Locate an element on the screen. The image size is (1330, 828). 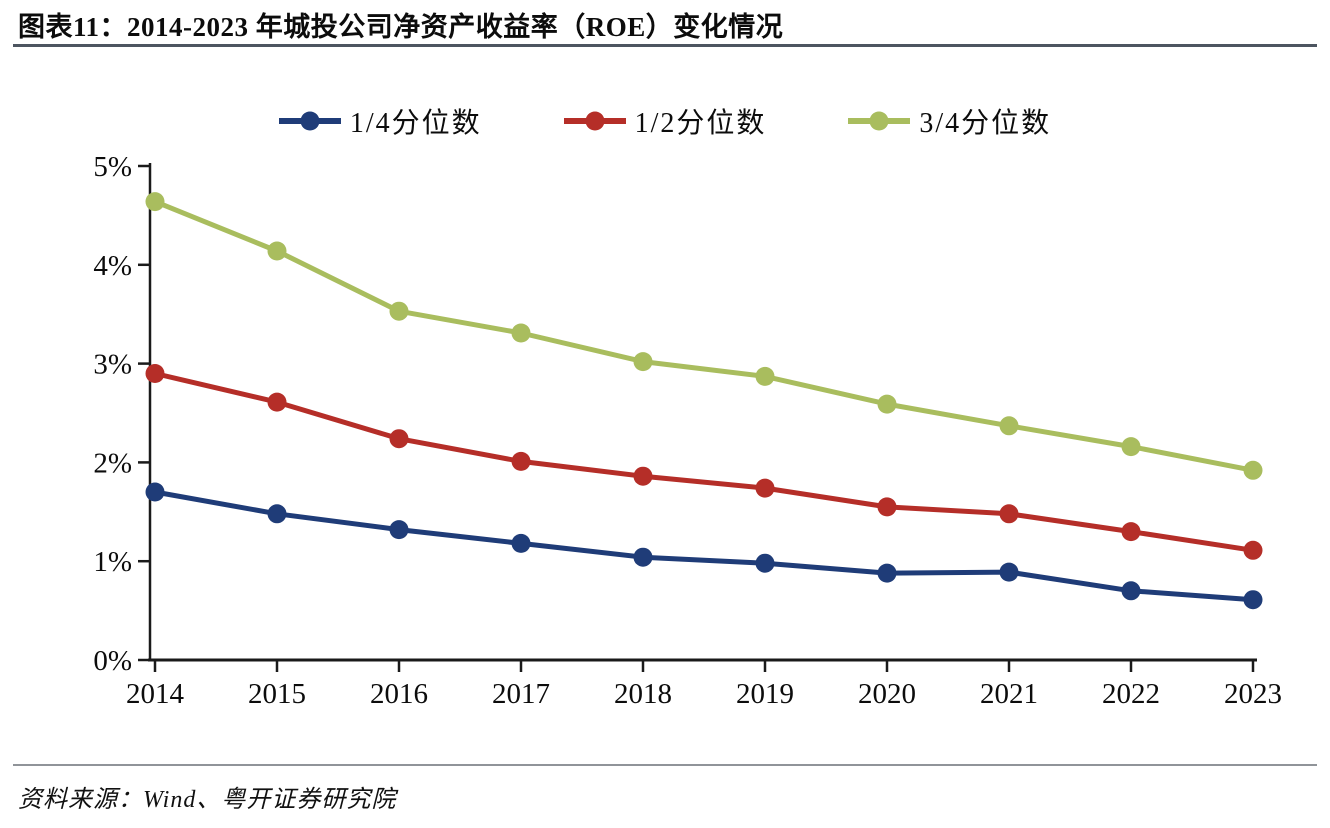
x-tick-label: 2021 is located at coordinates (1009, 694).